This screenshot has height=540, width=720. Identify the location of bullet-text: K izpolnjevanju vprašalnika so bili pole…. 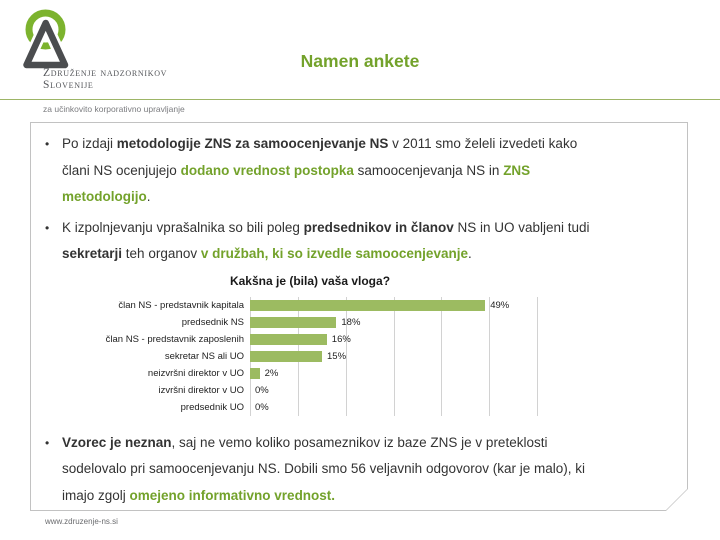
(366, 241).